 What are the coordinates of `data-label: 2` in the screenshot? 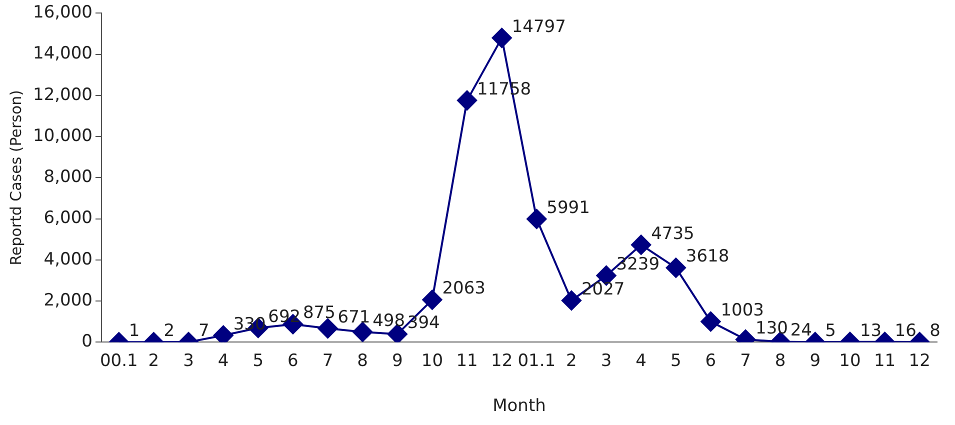 It's located at (169, 331).